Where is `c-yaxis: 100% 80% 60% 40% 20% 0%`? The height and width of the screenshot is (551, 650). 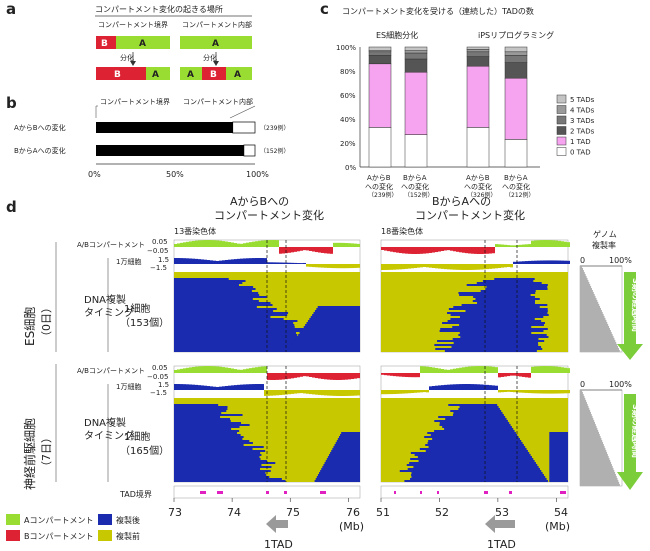 c-yaxis: 100% 80% 60% 40% 20% 0% is located at coordinates (346, 108).